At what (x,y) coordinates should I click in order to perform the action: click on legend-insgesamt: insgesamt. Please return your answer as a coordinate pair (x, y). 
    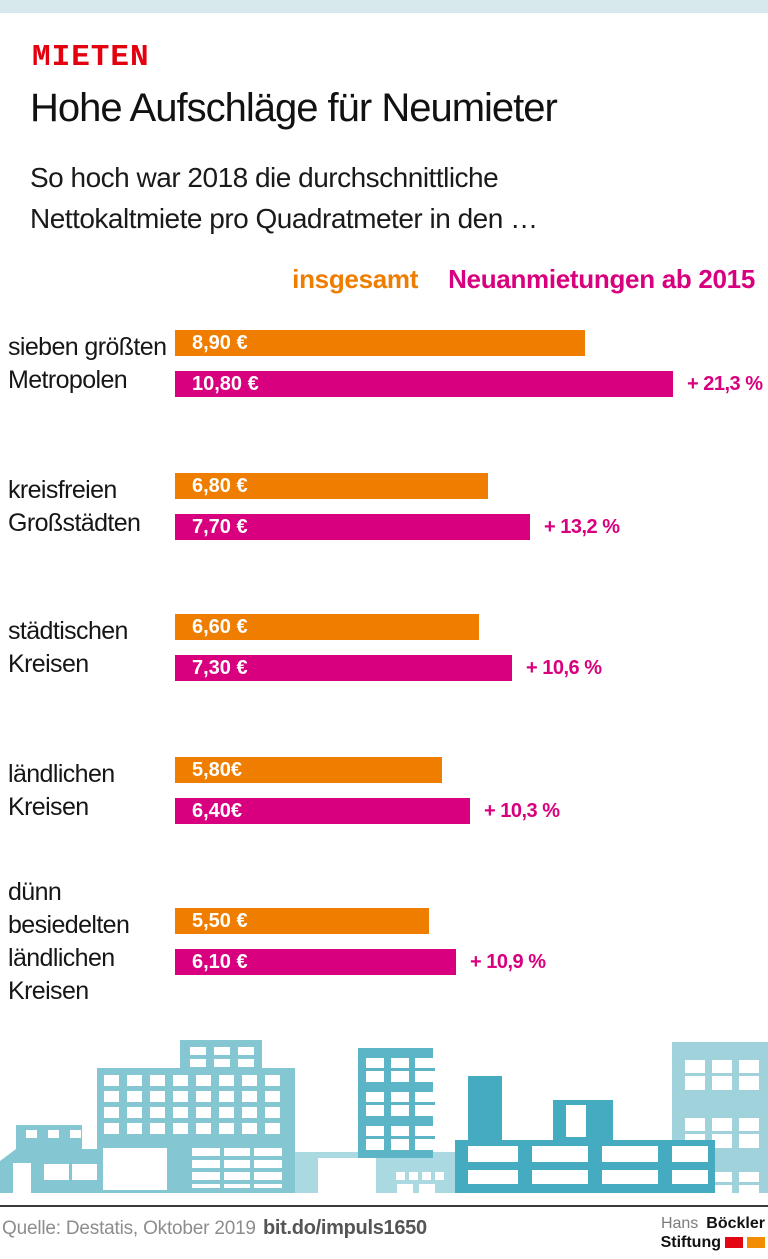
    Looking at the image, I should click on (355, 279).